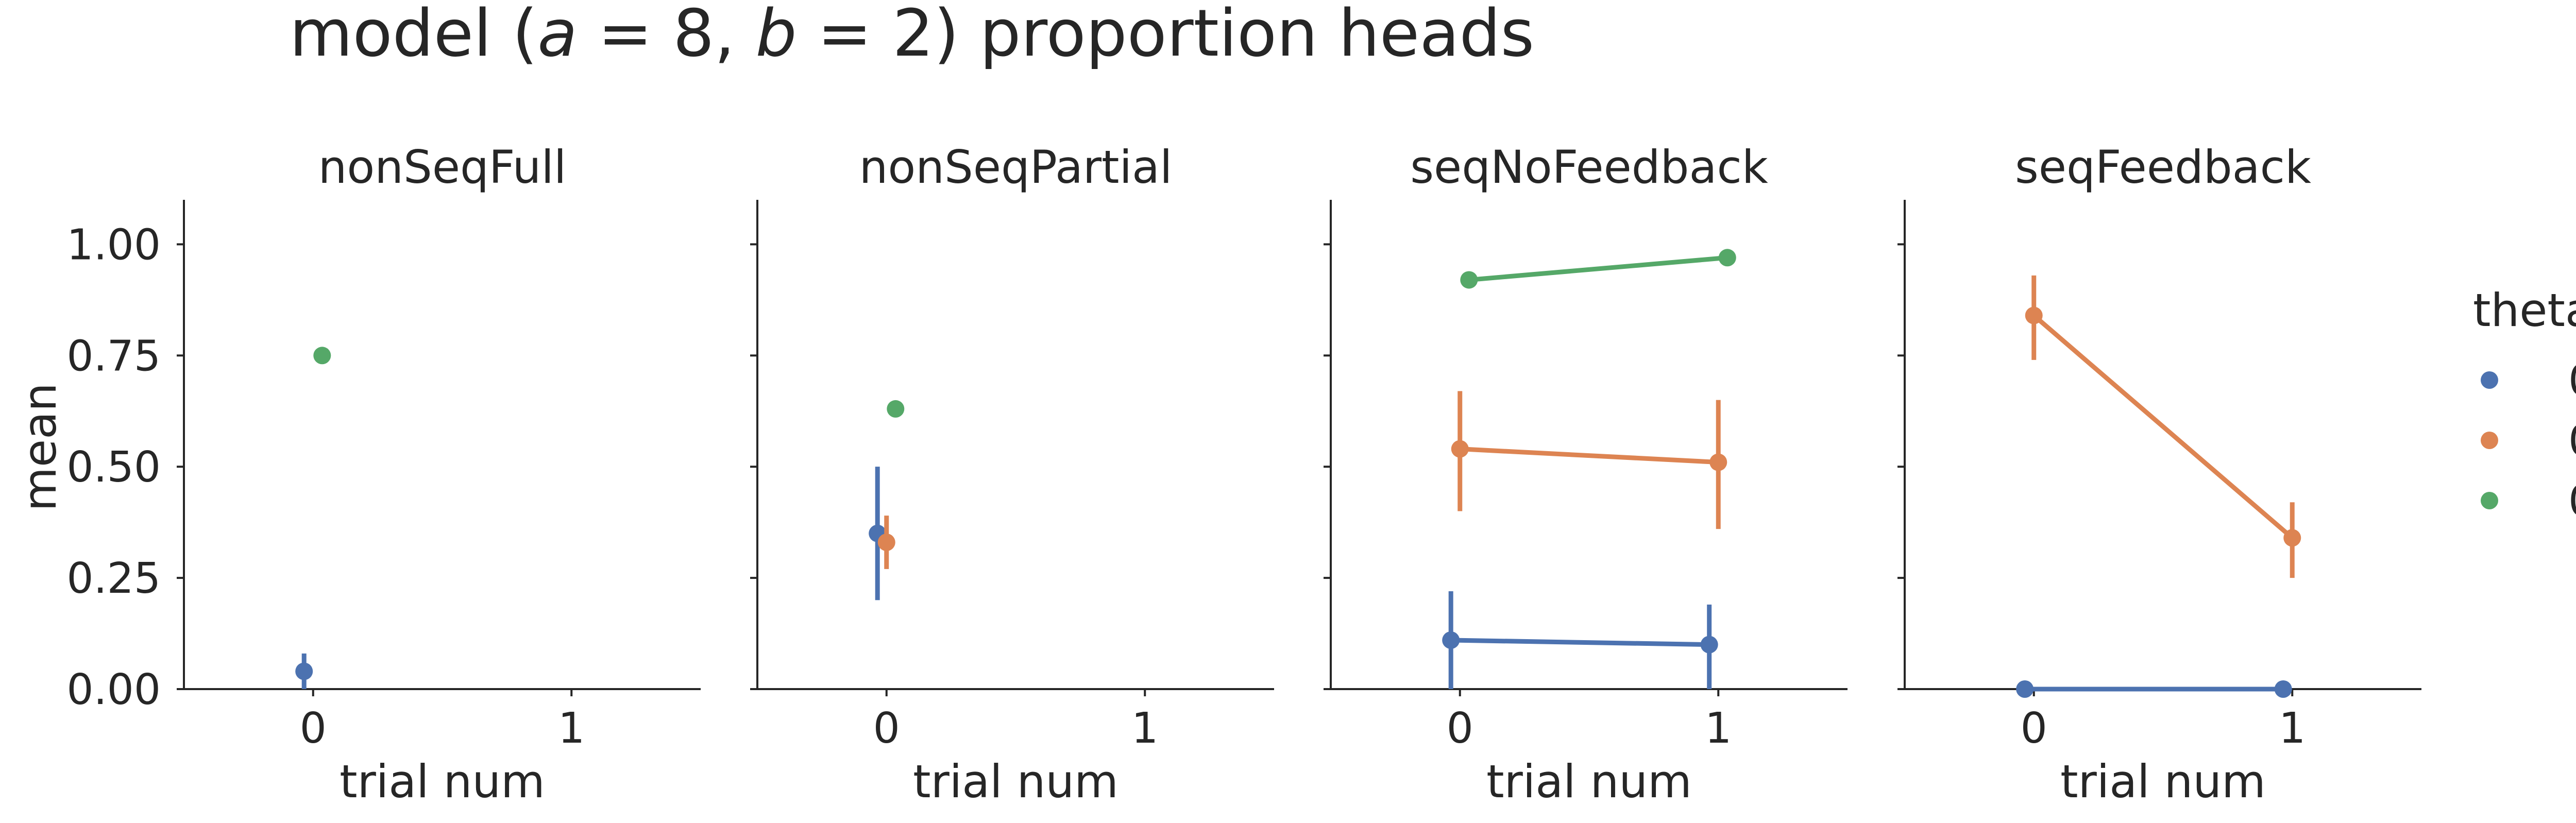 This screenshot has width=2576, height=823. Describe the element at coordinates (2528, 380) in the screenshot. I see `legend-entry: 0.2` at that location.